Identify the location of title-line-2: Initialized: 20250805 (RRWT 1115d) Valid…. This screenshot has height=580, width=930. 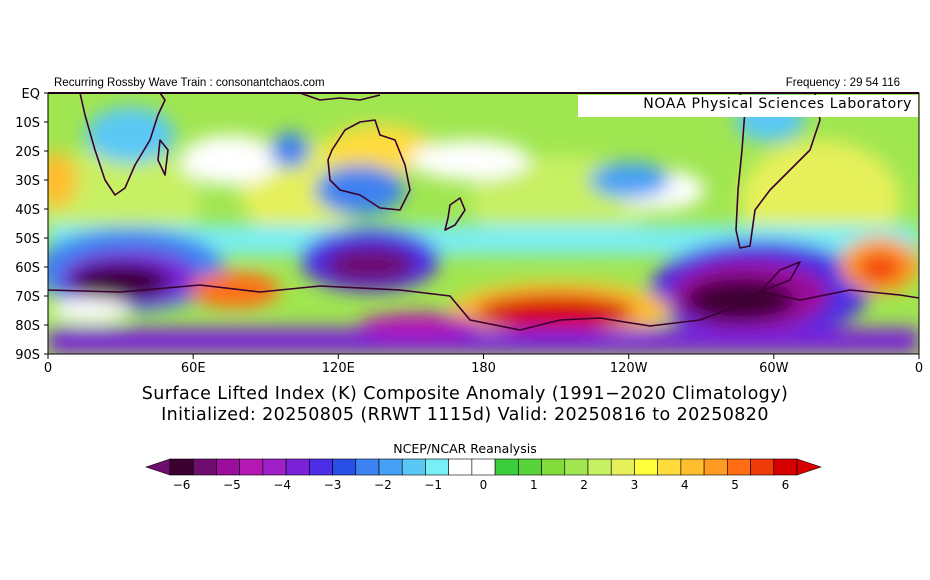
(465, 415).